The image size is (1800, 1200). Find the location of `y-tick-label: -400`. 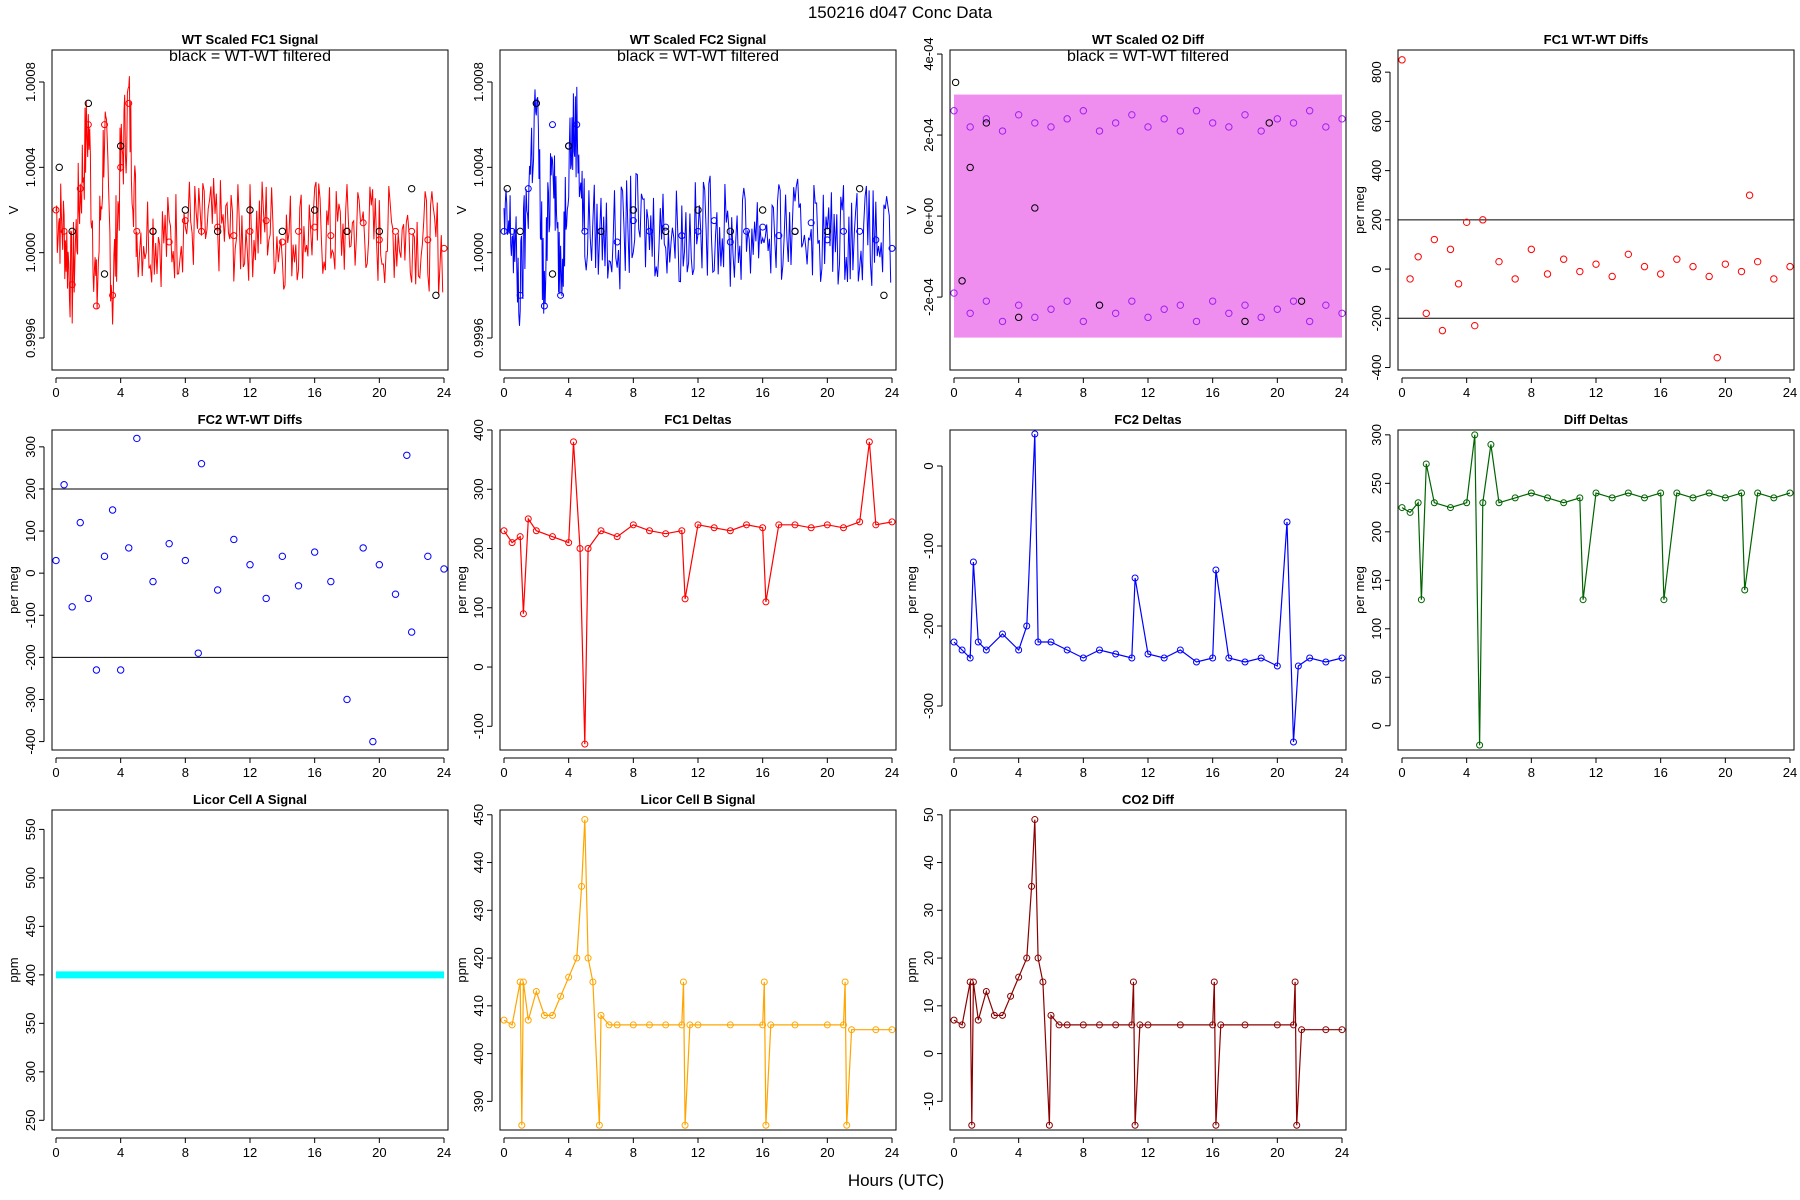

y-tick-label: -400 is located at coordinates (30, 742).